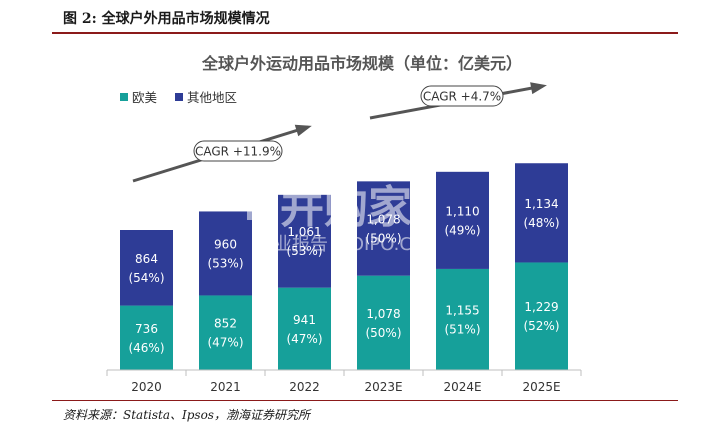 This screenshot has width=704, height=435. What do you see at coordinates (304, 328) in the screenshot?
I see `bar-europe-us-2022` at bounding box center [304, 328].